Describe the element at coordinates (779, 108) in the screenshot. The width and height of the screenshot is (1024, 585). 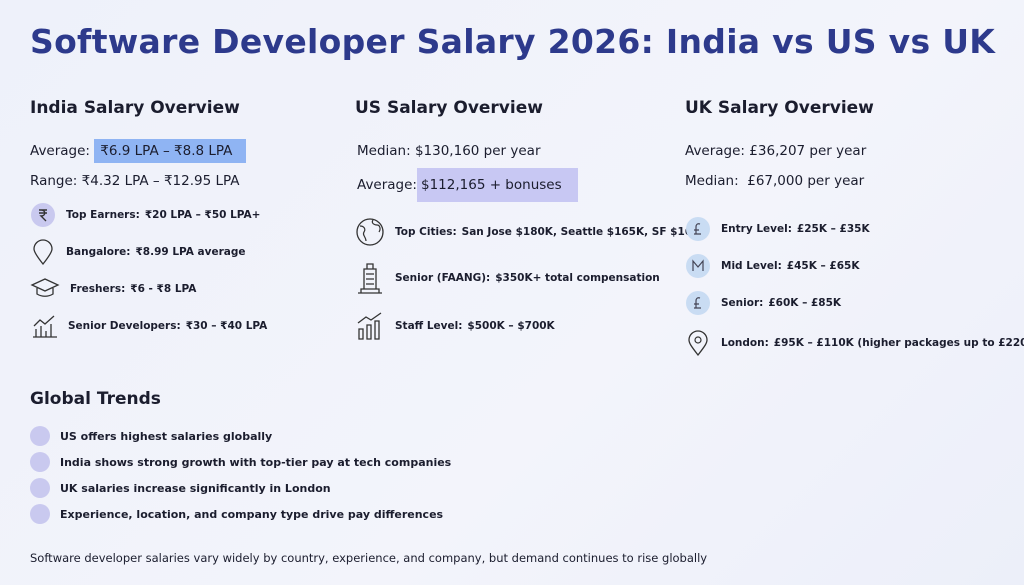
I see `section-heading: UK Salary Overview` at that location.